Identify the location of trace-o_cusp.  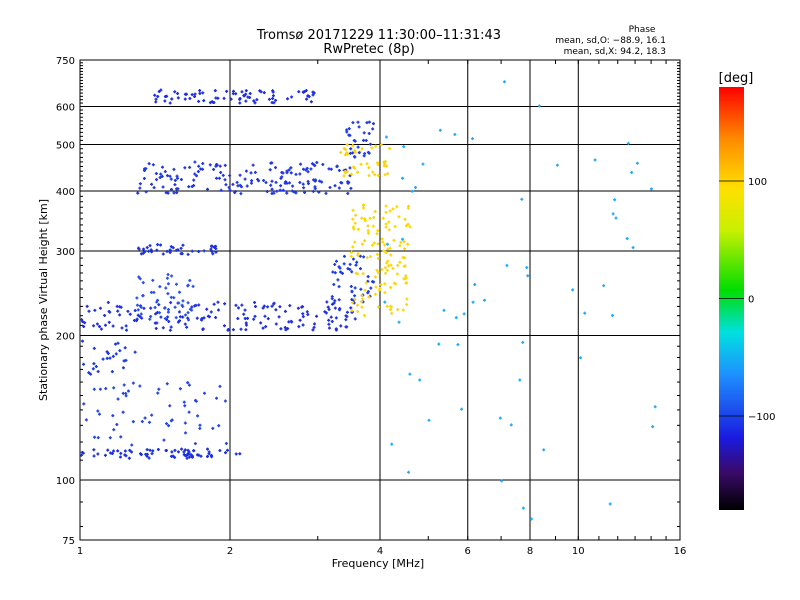
(353, 279).